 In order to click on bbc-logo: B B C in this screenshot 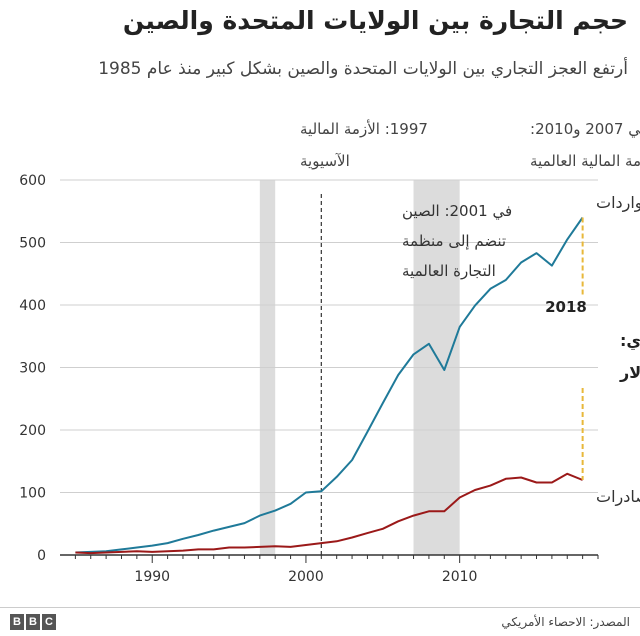, I will do `click(33, 622)`.